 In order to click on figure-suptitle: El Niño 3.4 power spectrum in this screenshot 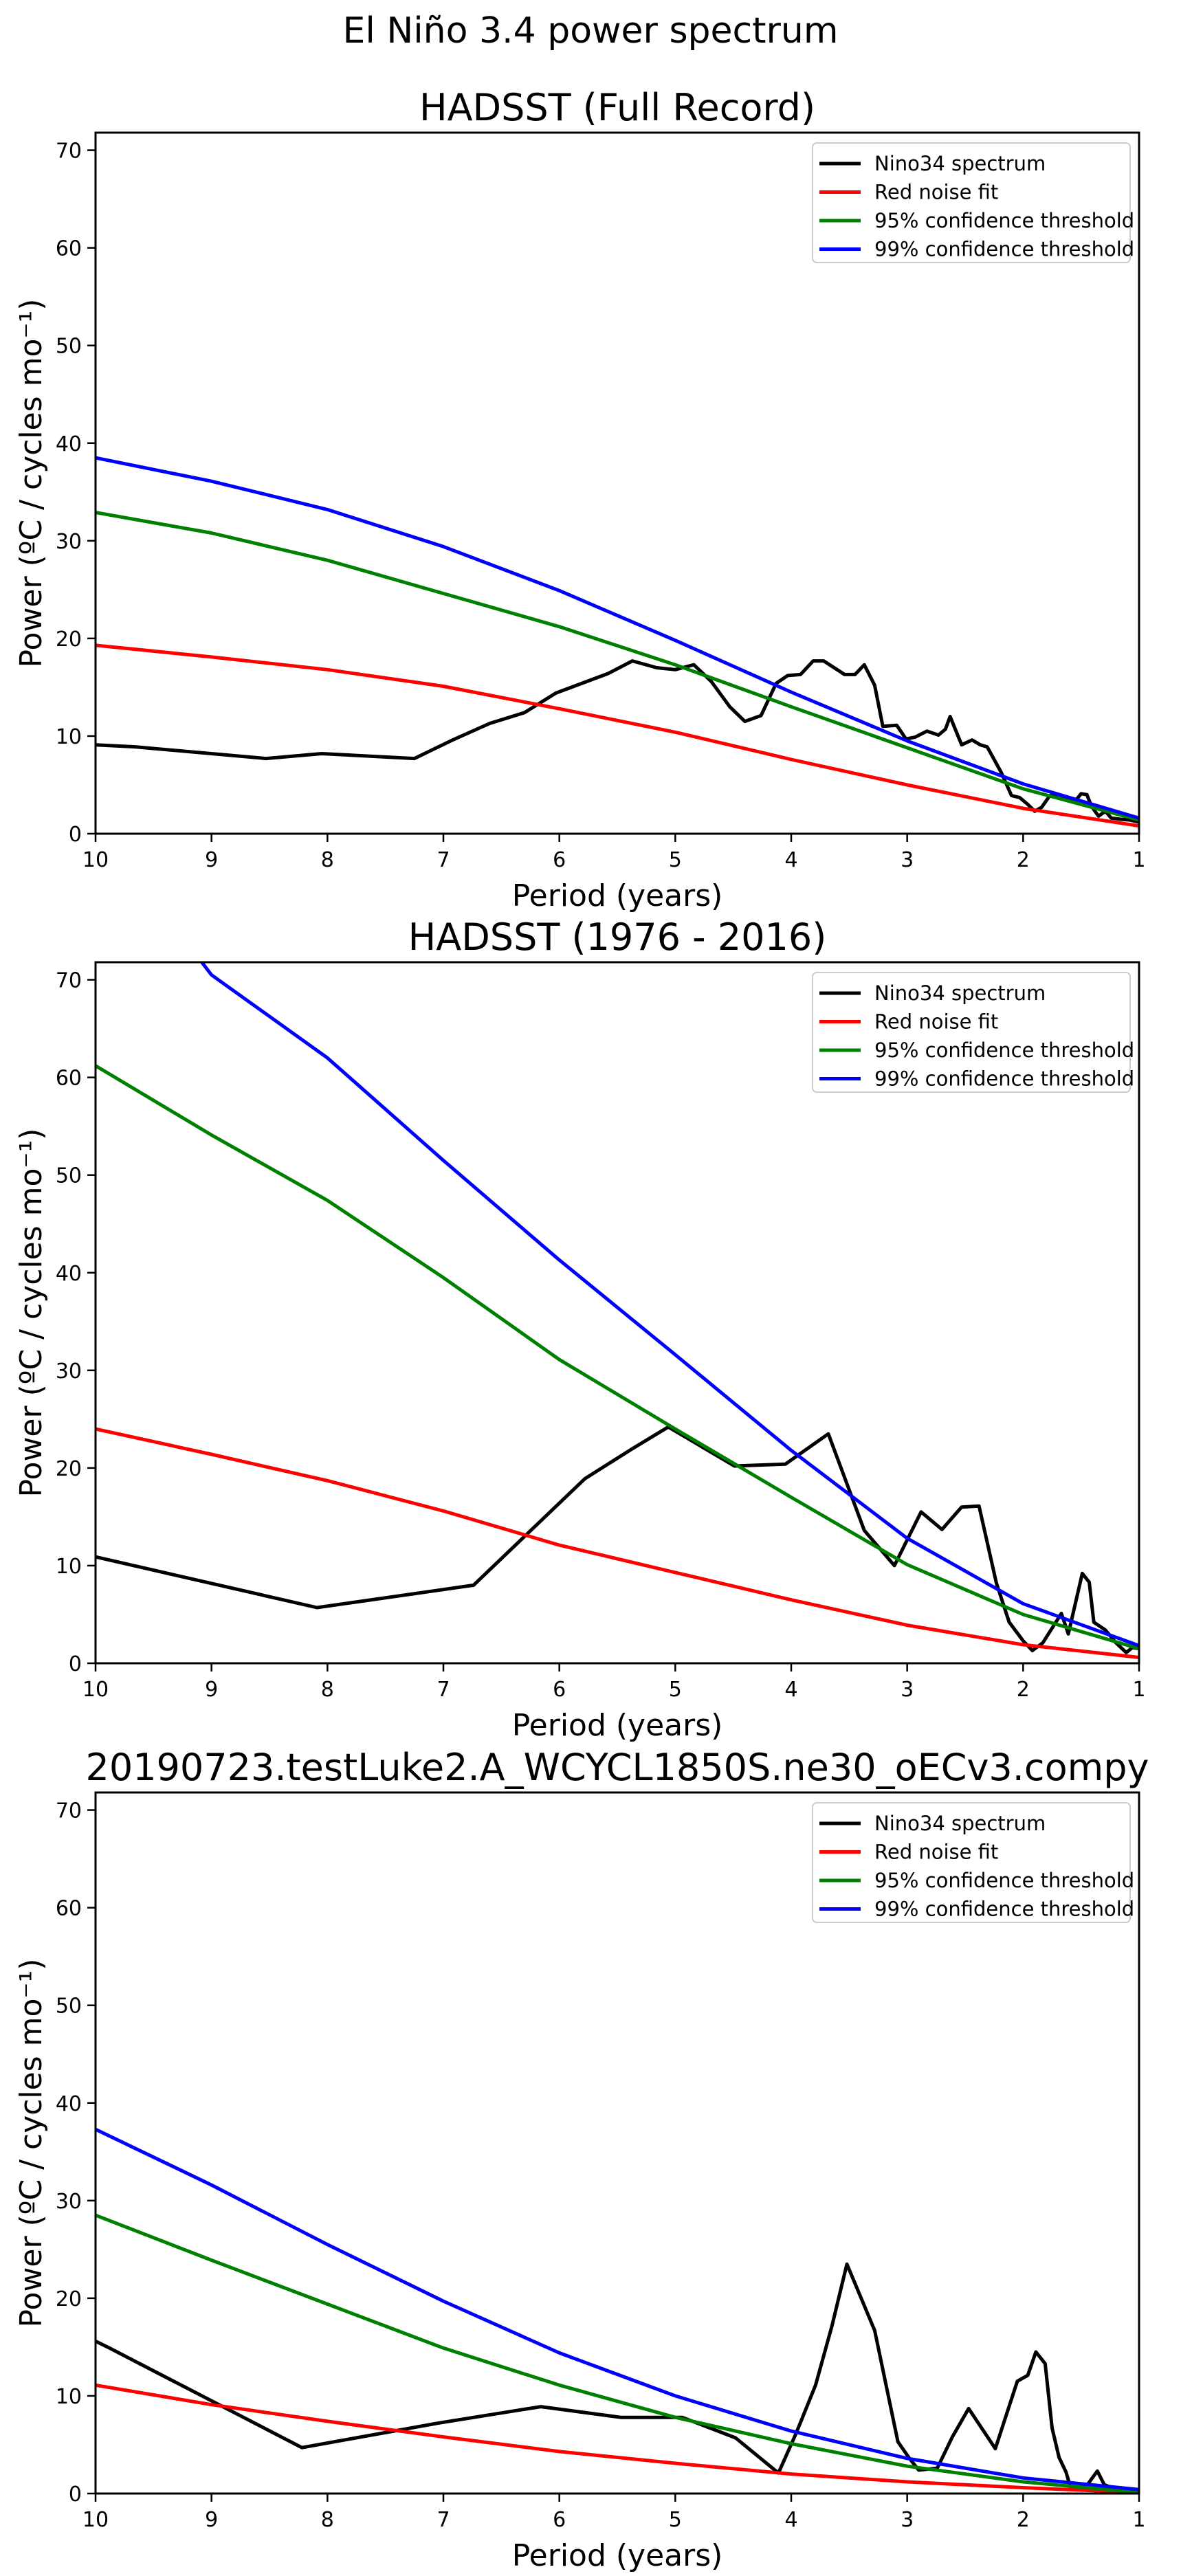, I will do `click(590, 31)`.